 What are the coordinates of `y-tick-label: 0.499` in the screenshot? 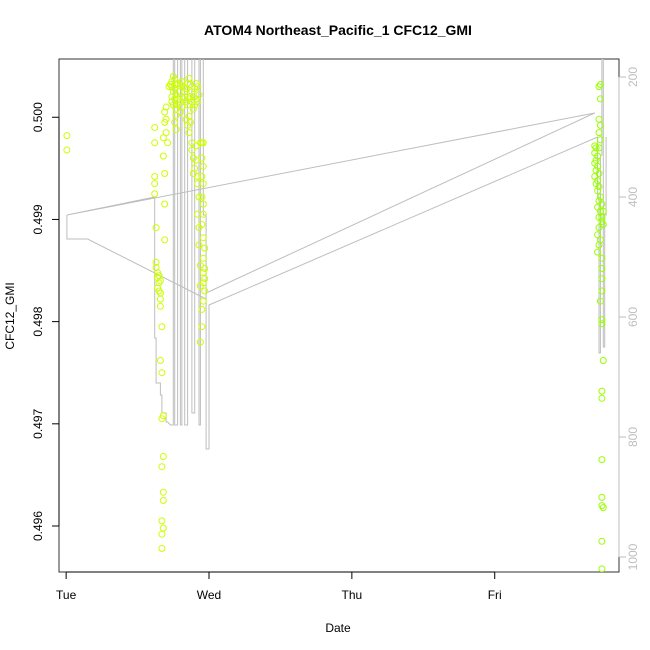 It's located at (38, 219).